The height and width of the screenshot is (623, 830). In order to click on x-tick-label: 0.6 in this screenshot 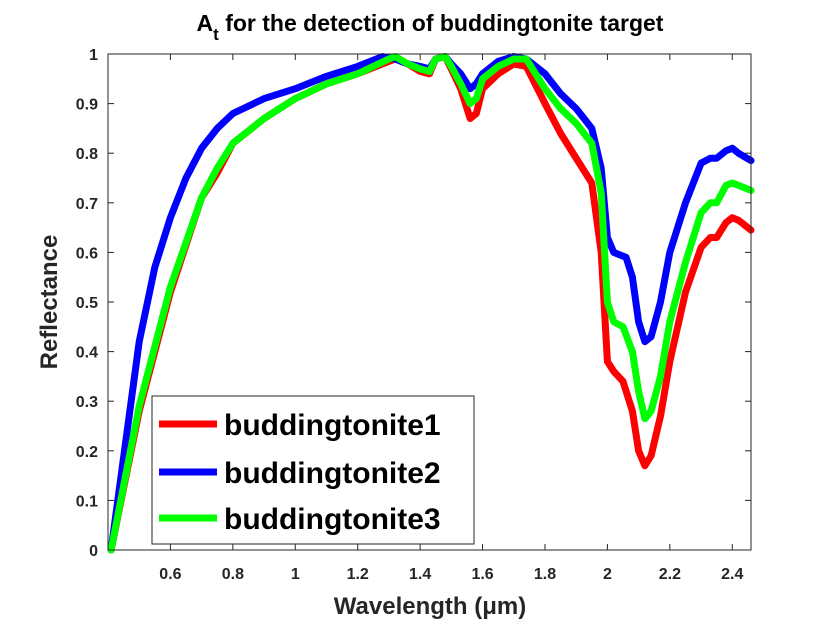, I will do `click(170, 574)`.